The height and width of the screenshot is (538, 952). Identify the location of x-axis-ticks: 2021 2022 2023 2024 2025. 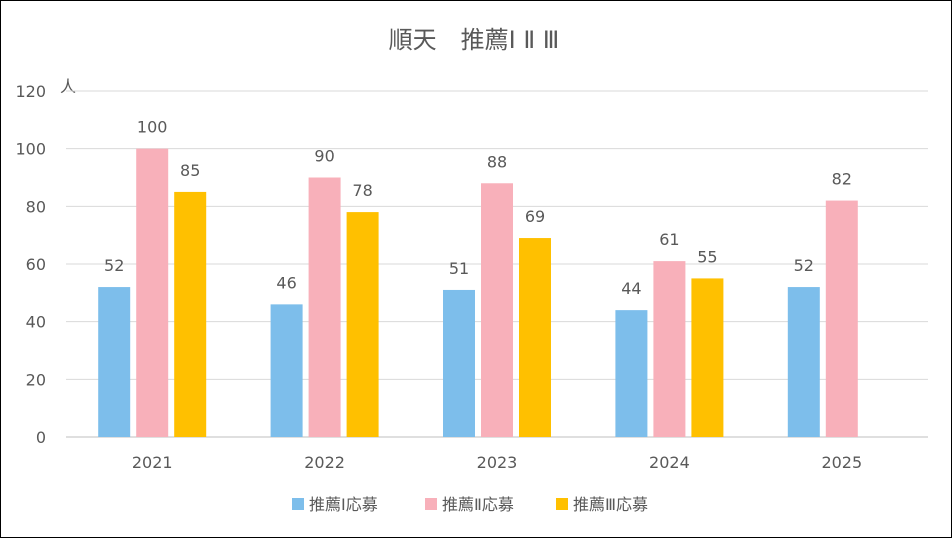
(497, 462).